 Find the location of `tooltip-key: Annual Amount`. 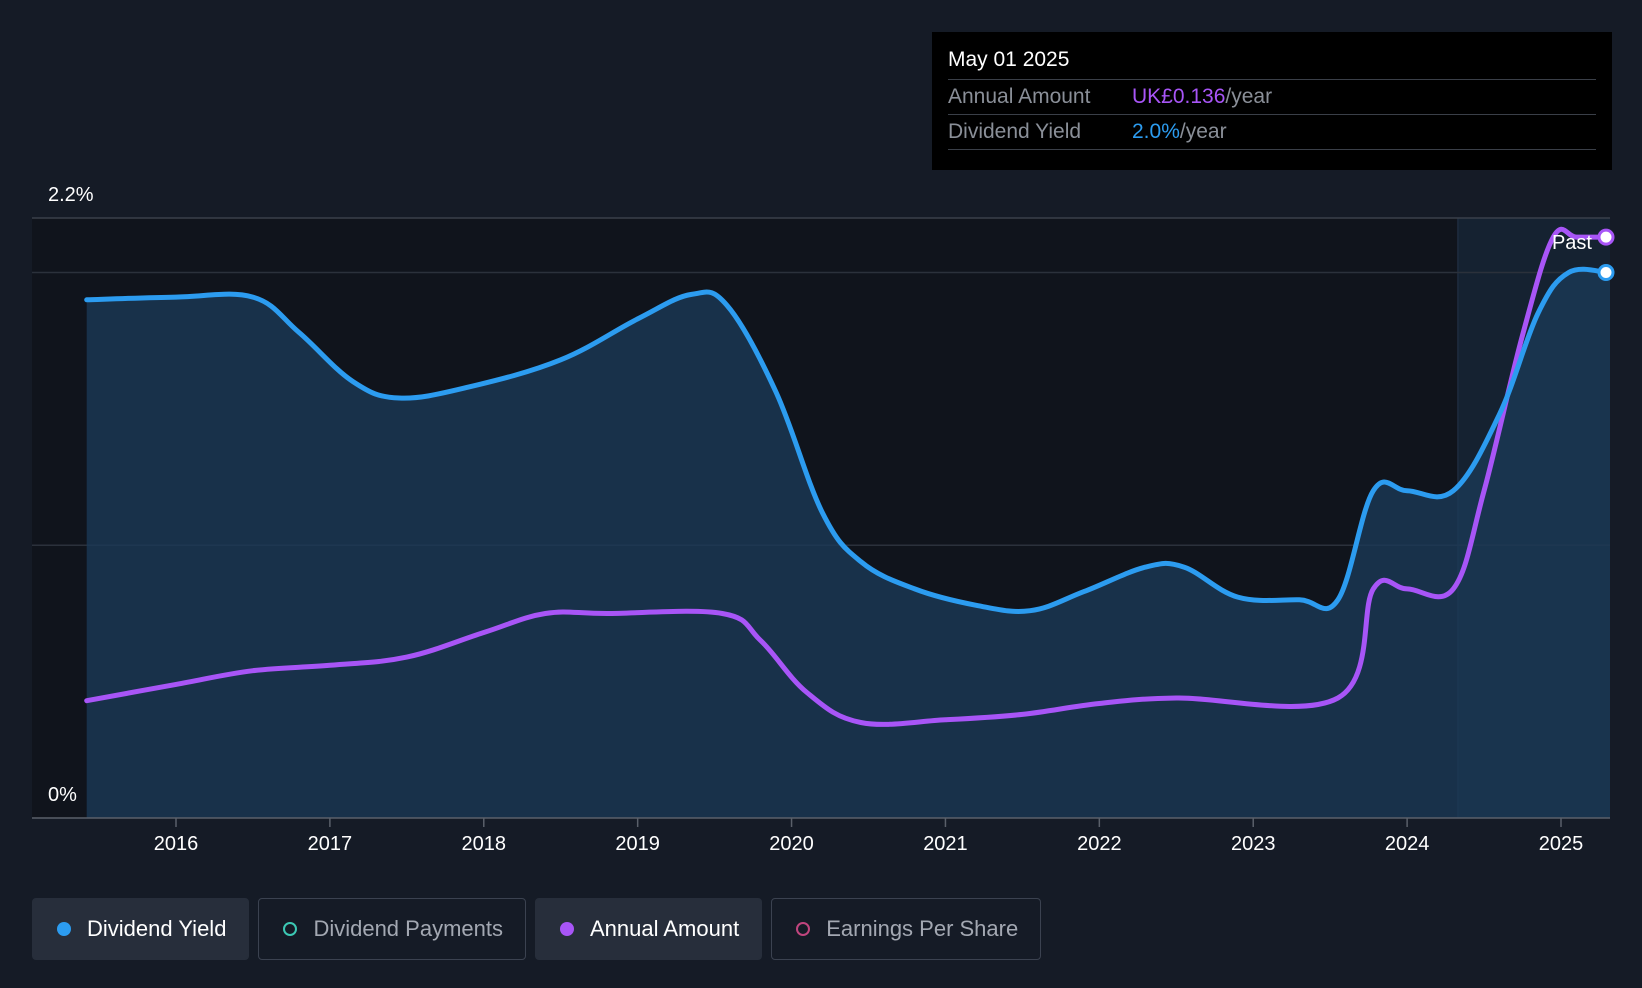

tooltip-key: Annual Amount is located at coordinates (1019, 96).